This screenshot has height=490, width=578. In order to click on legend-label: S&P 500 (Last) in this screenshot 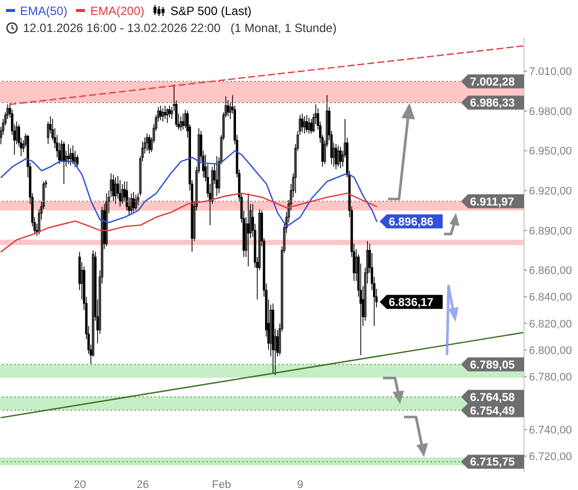, I will do `click(211, 11)`.